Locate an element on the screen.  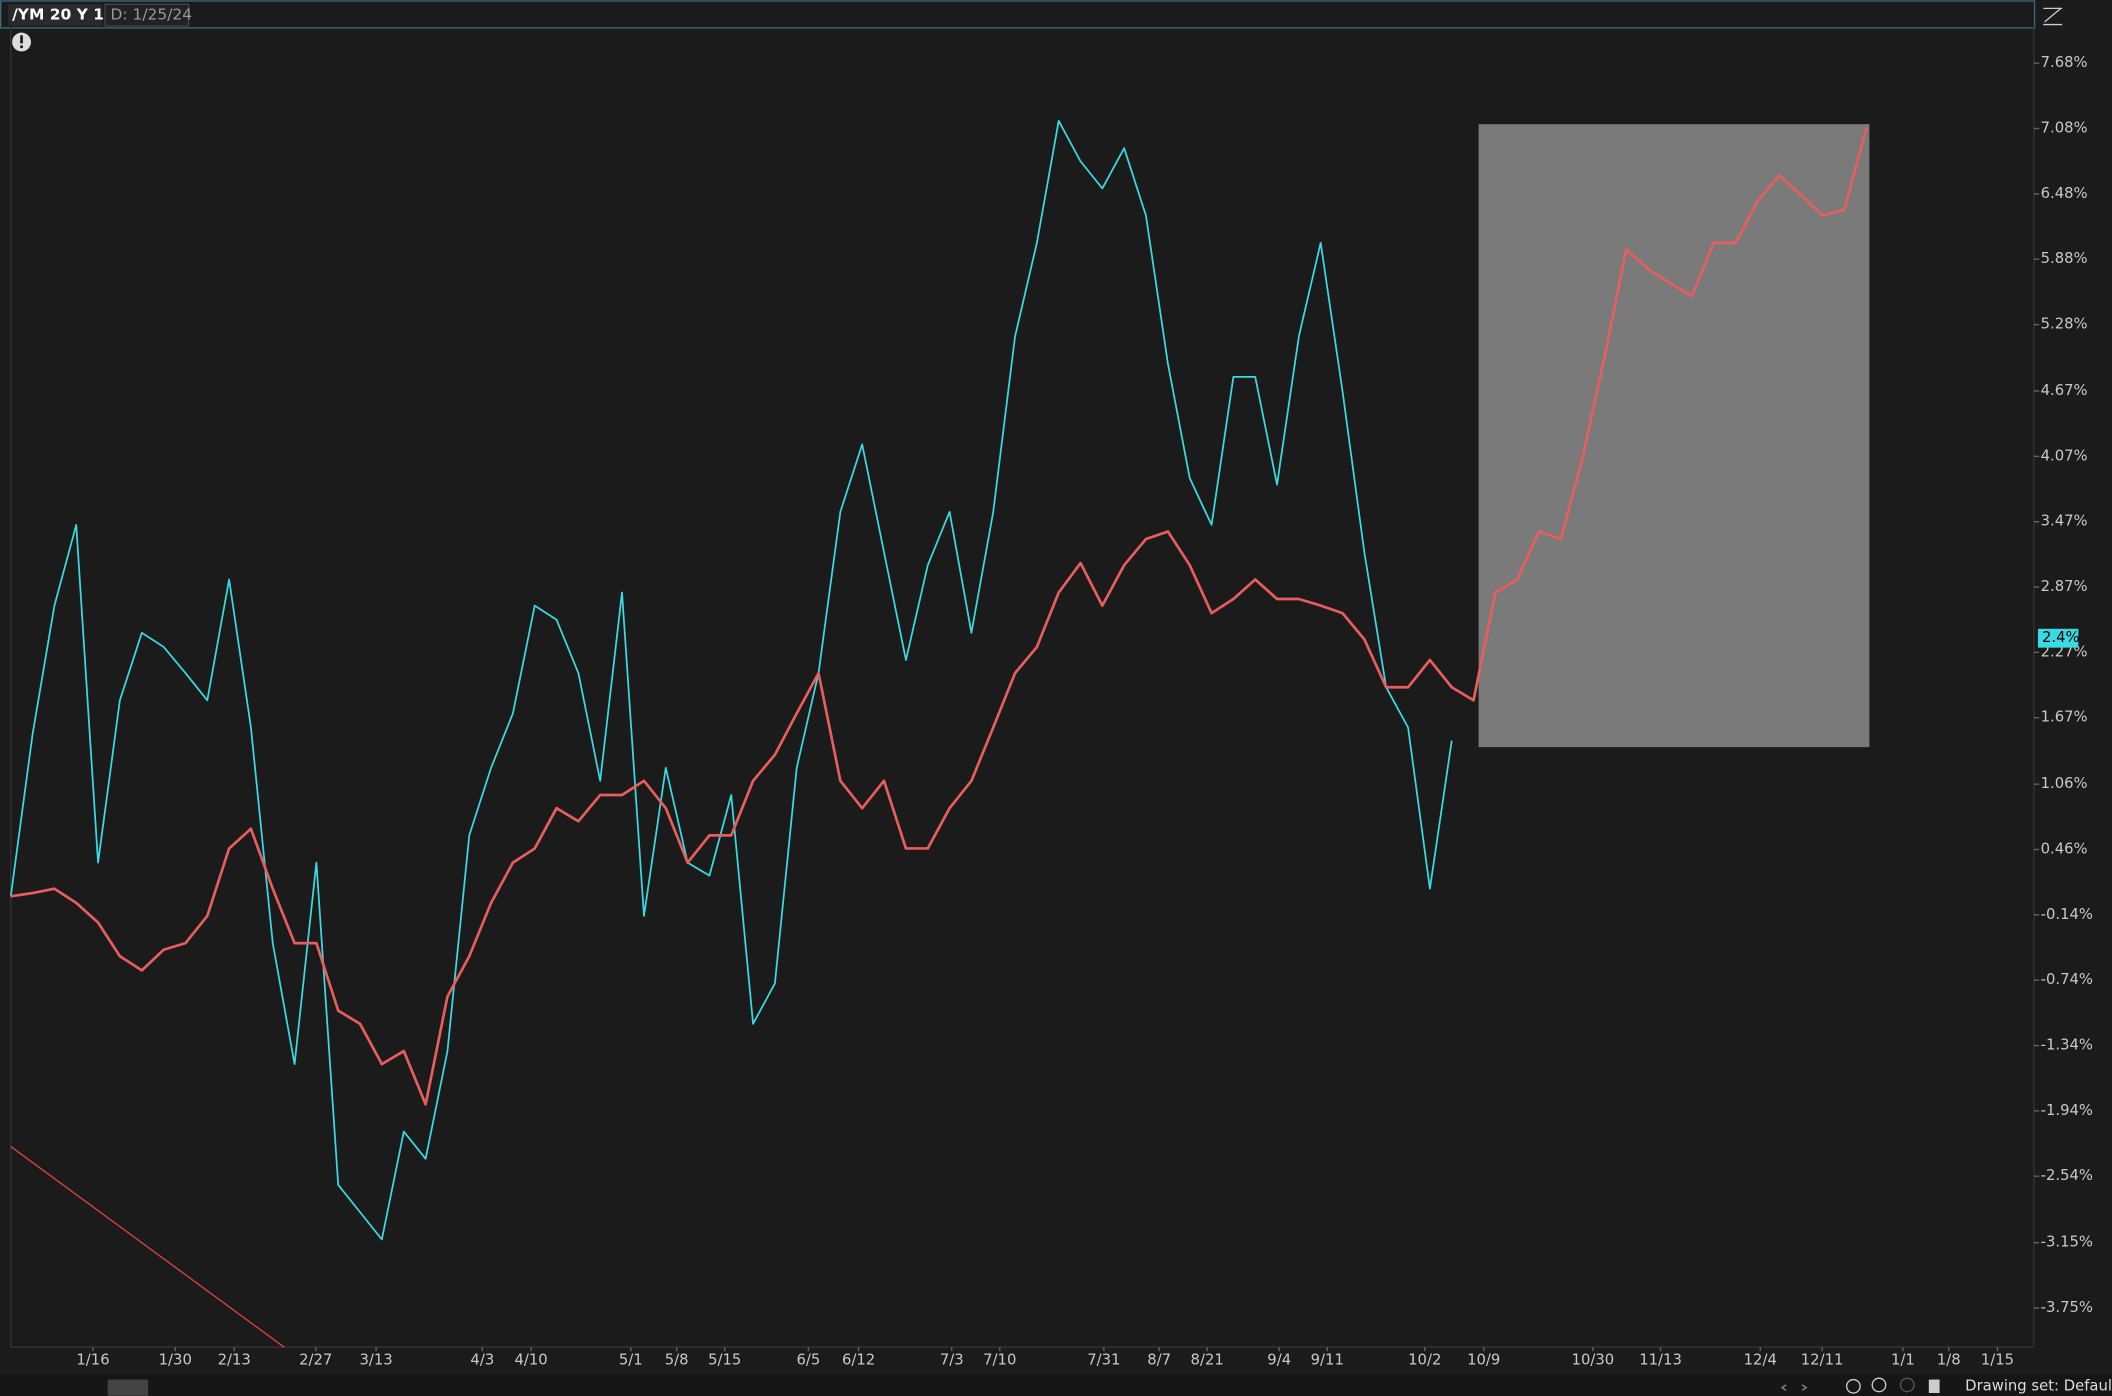
drawing-set: Drawing set: Default is located at coordinates (2038, 1385).